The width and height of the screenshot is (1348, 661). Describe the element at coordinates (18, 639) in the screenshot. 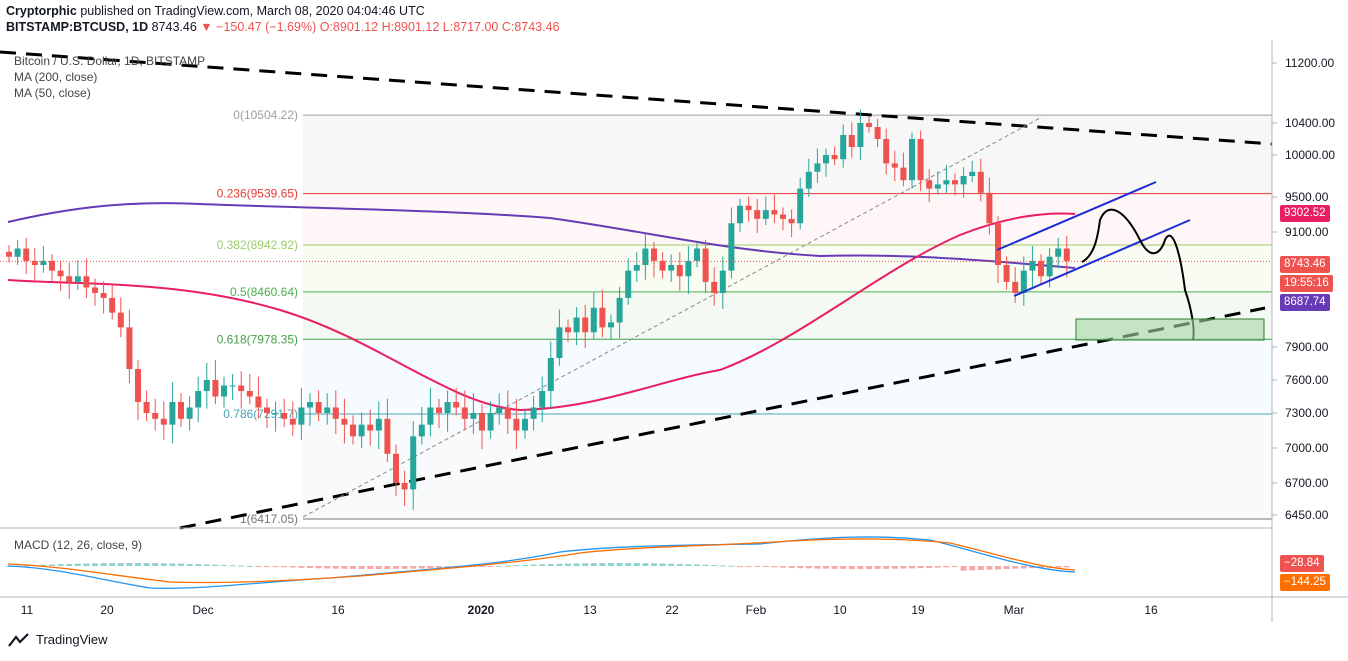

I see `tradingview-icon` at that location.